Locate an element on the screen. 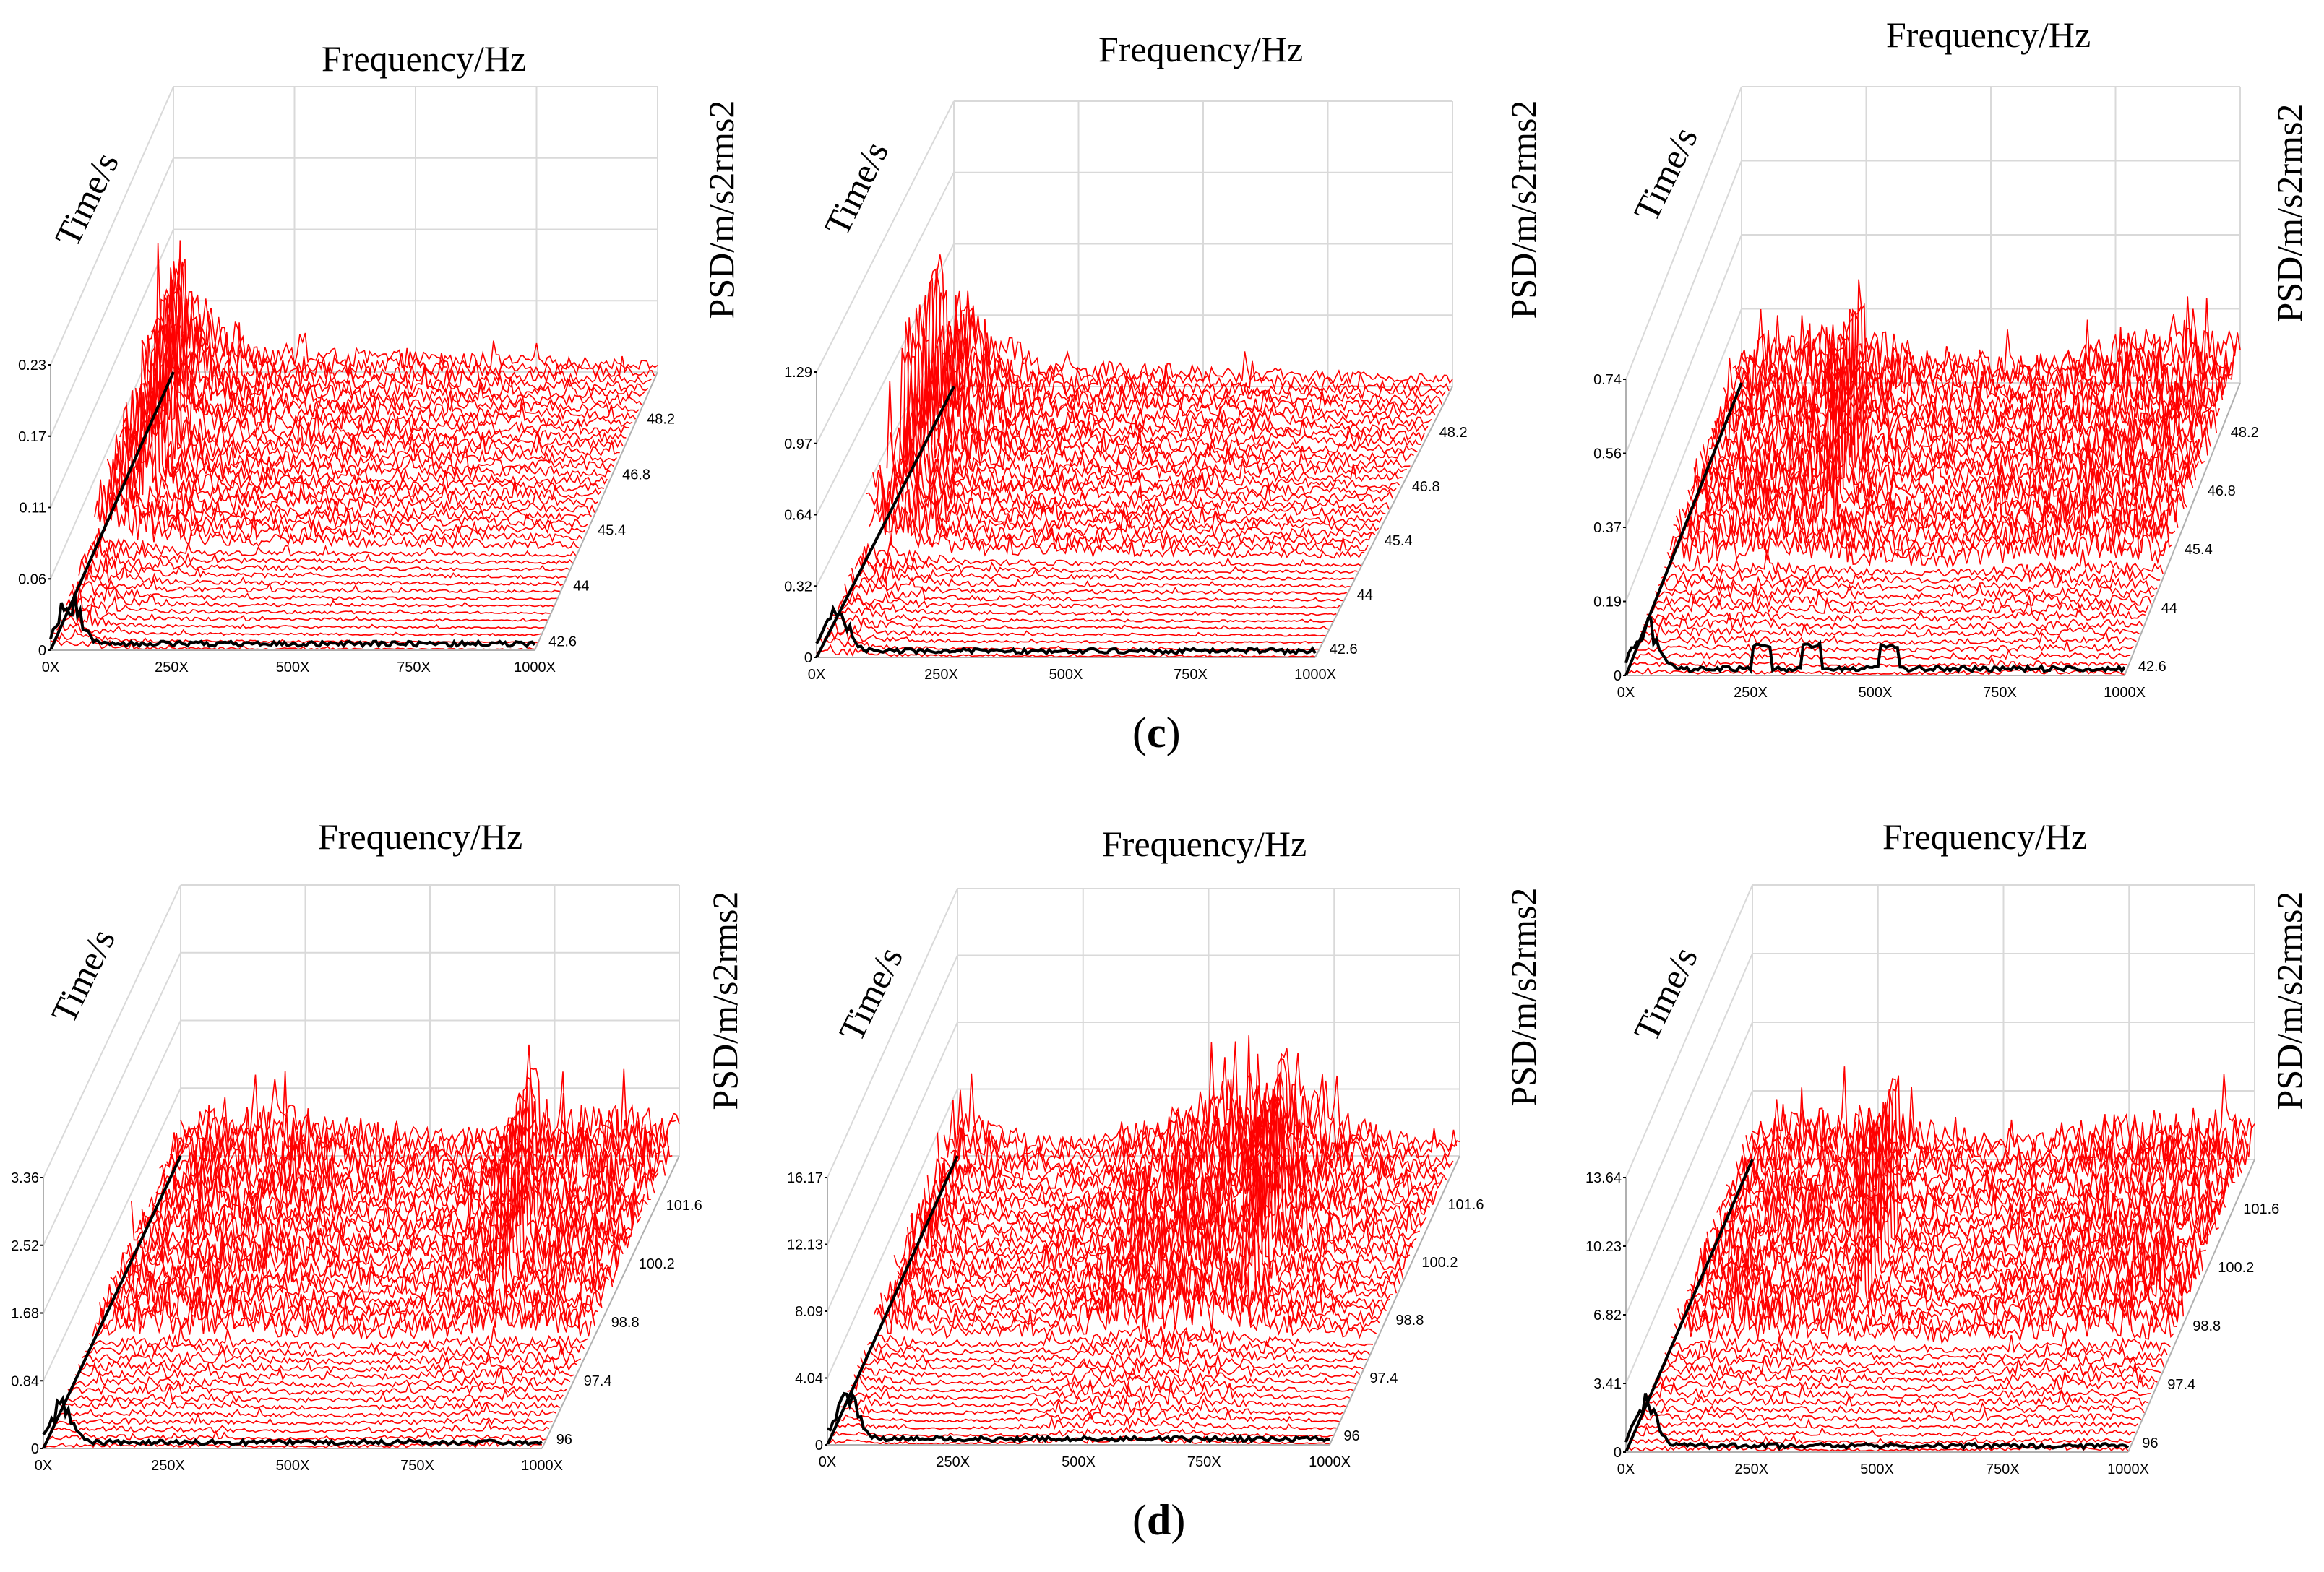 The height and width of the screenshot is (1572, 2324). time-axis is located at coordinates (1684, 529).